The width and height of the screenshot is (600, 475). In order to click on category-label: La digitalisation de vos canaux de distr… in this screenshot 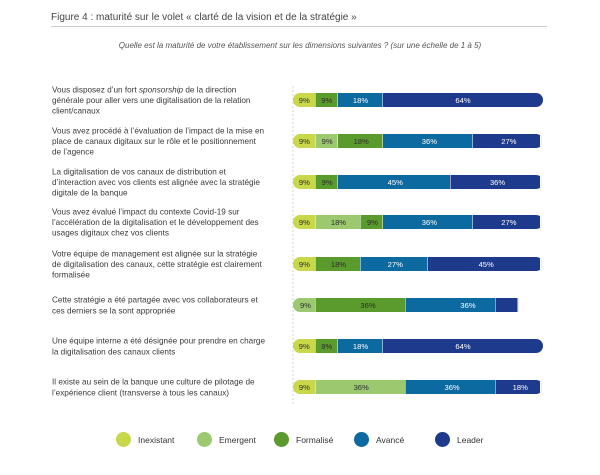, I will do `click(156, 182)`.